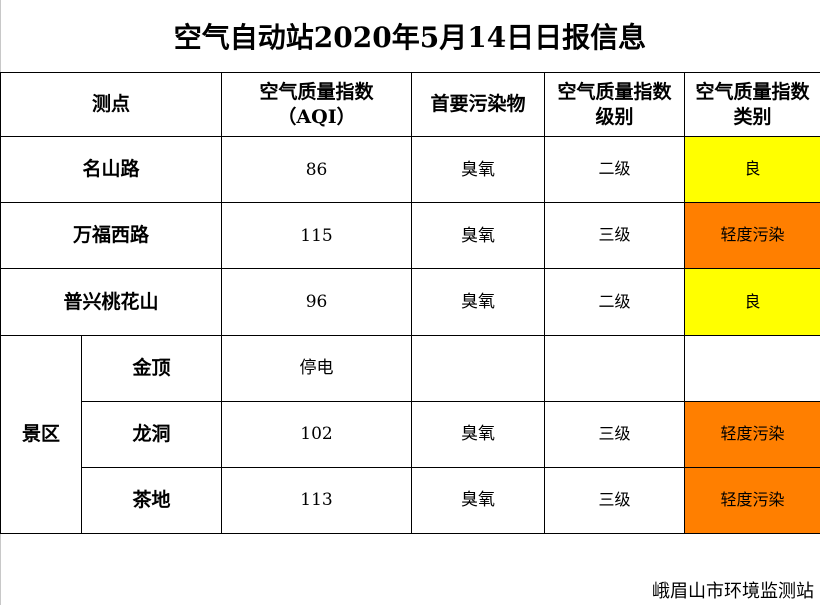  I want to click on header-aqi: 空气质量指数 （AQI）, so click(317, 104).